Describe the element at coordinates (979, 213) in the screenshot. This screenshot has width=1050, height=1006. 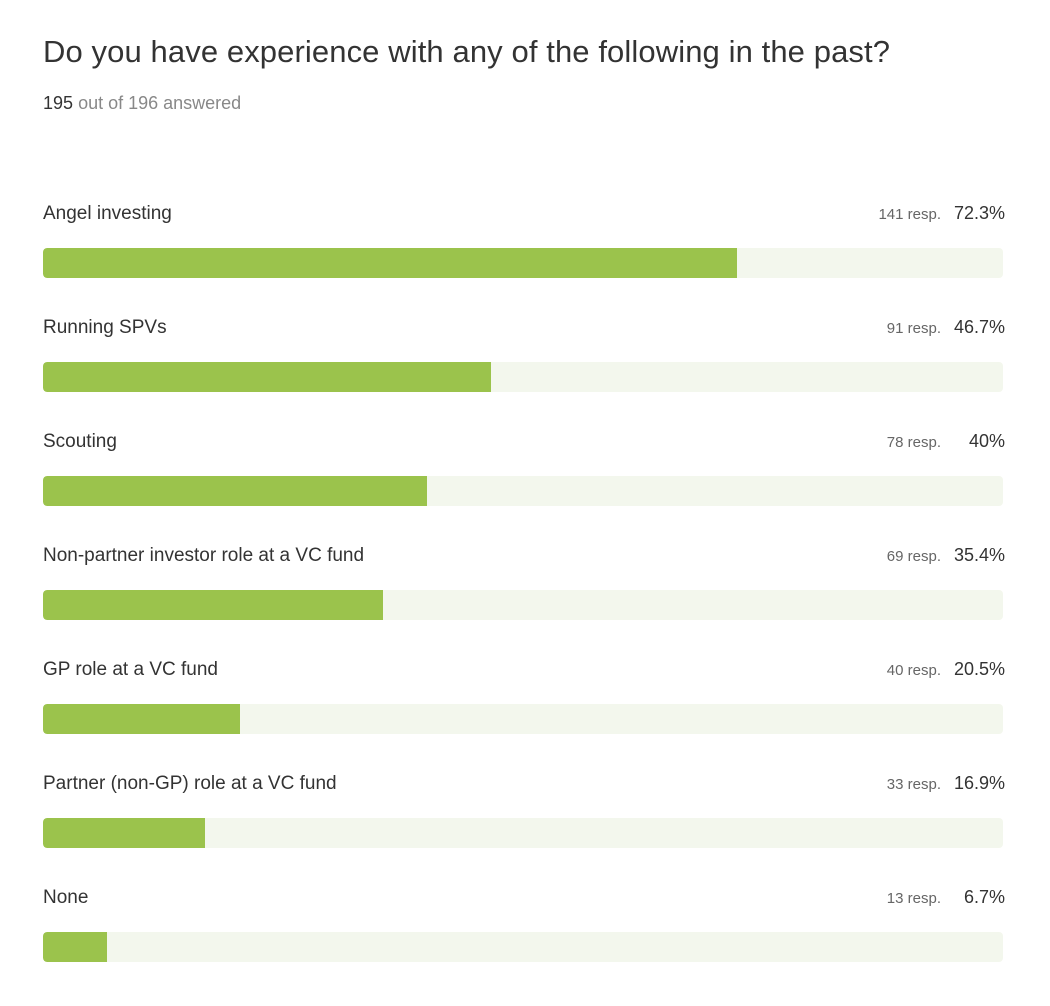
I see `response-percent: 72.3%` at that location.